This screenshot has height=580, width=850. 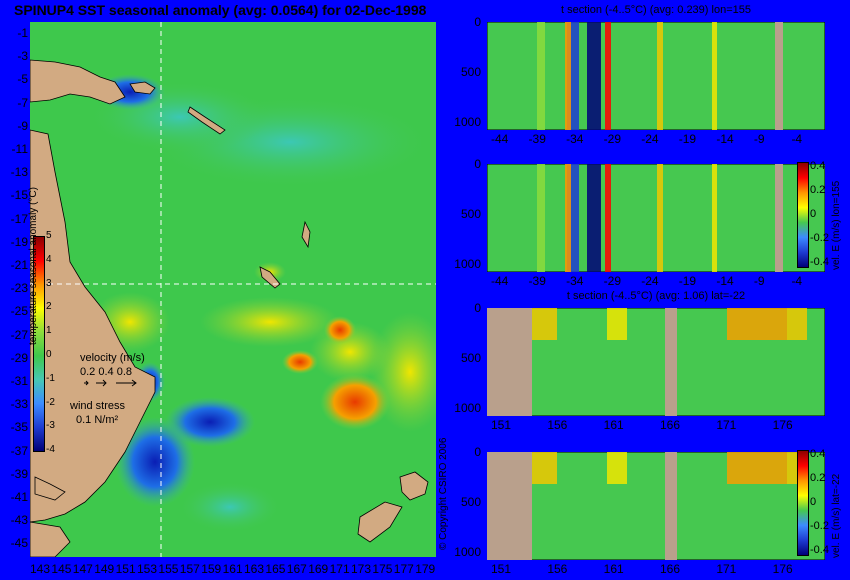 What do you see at coordinates (687, 281) in the screenshot?
I see `section-x-tick-label: -19` at bounding box center [687, 281].